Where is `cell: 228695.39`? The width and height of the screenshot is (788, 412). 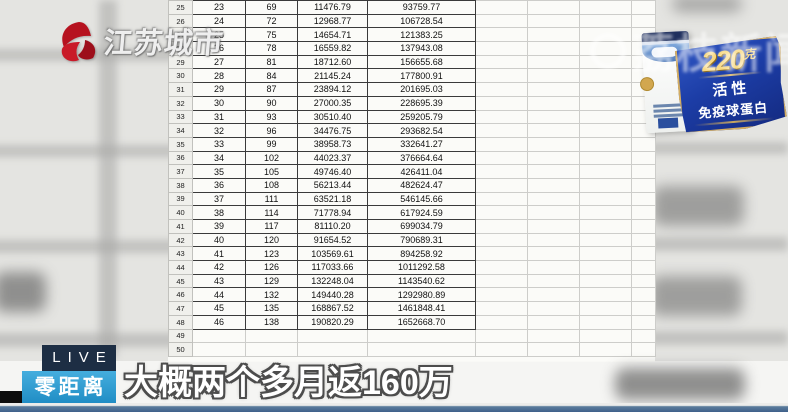
cell: 228695.39 is located at coordinates (421, 103).